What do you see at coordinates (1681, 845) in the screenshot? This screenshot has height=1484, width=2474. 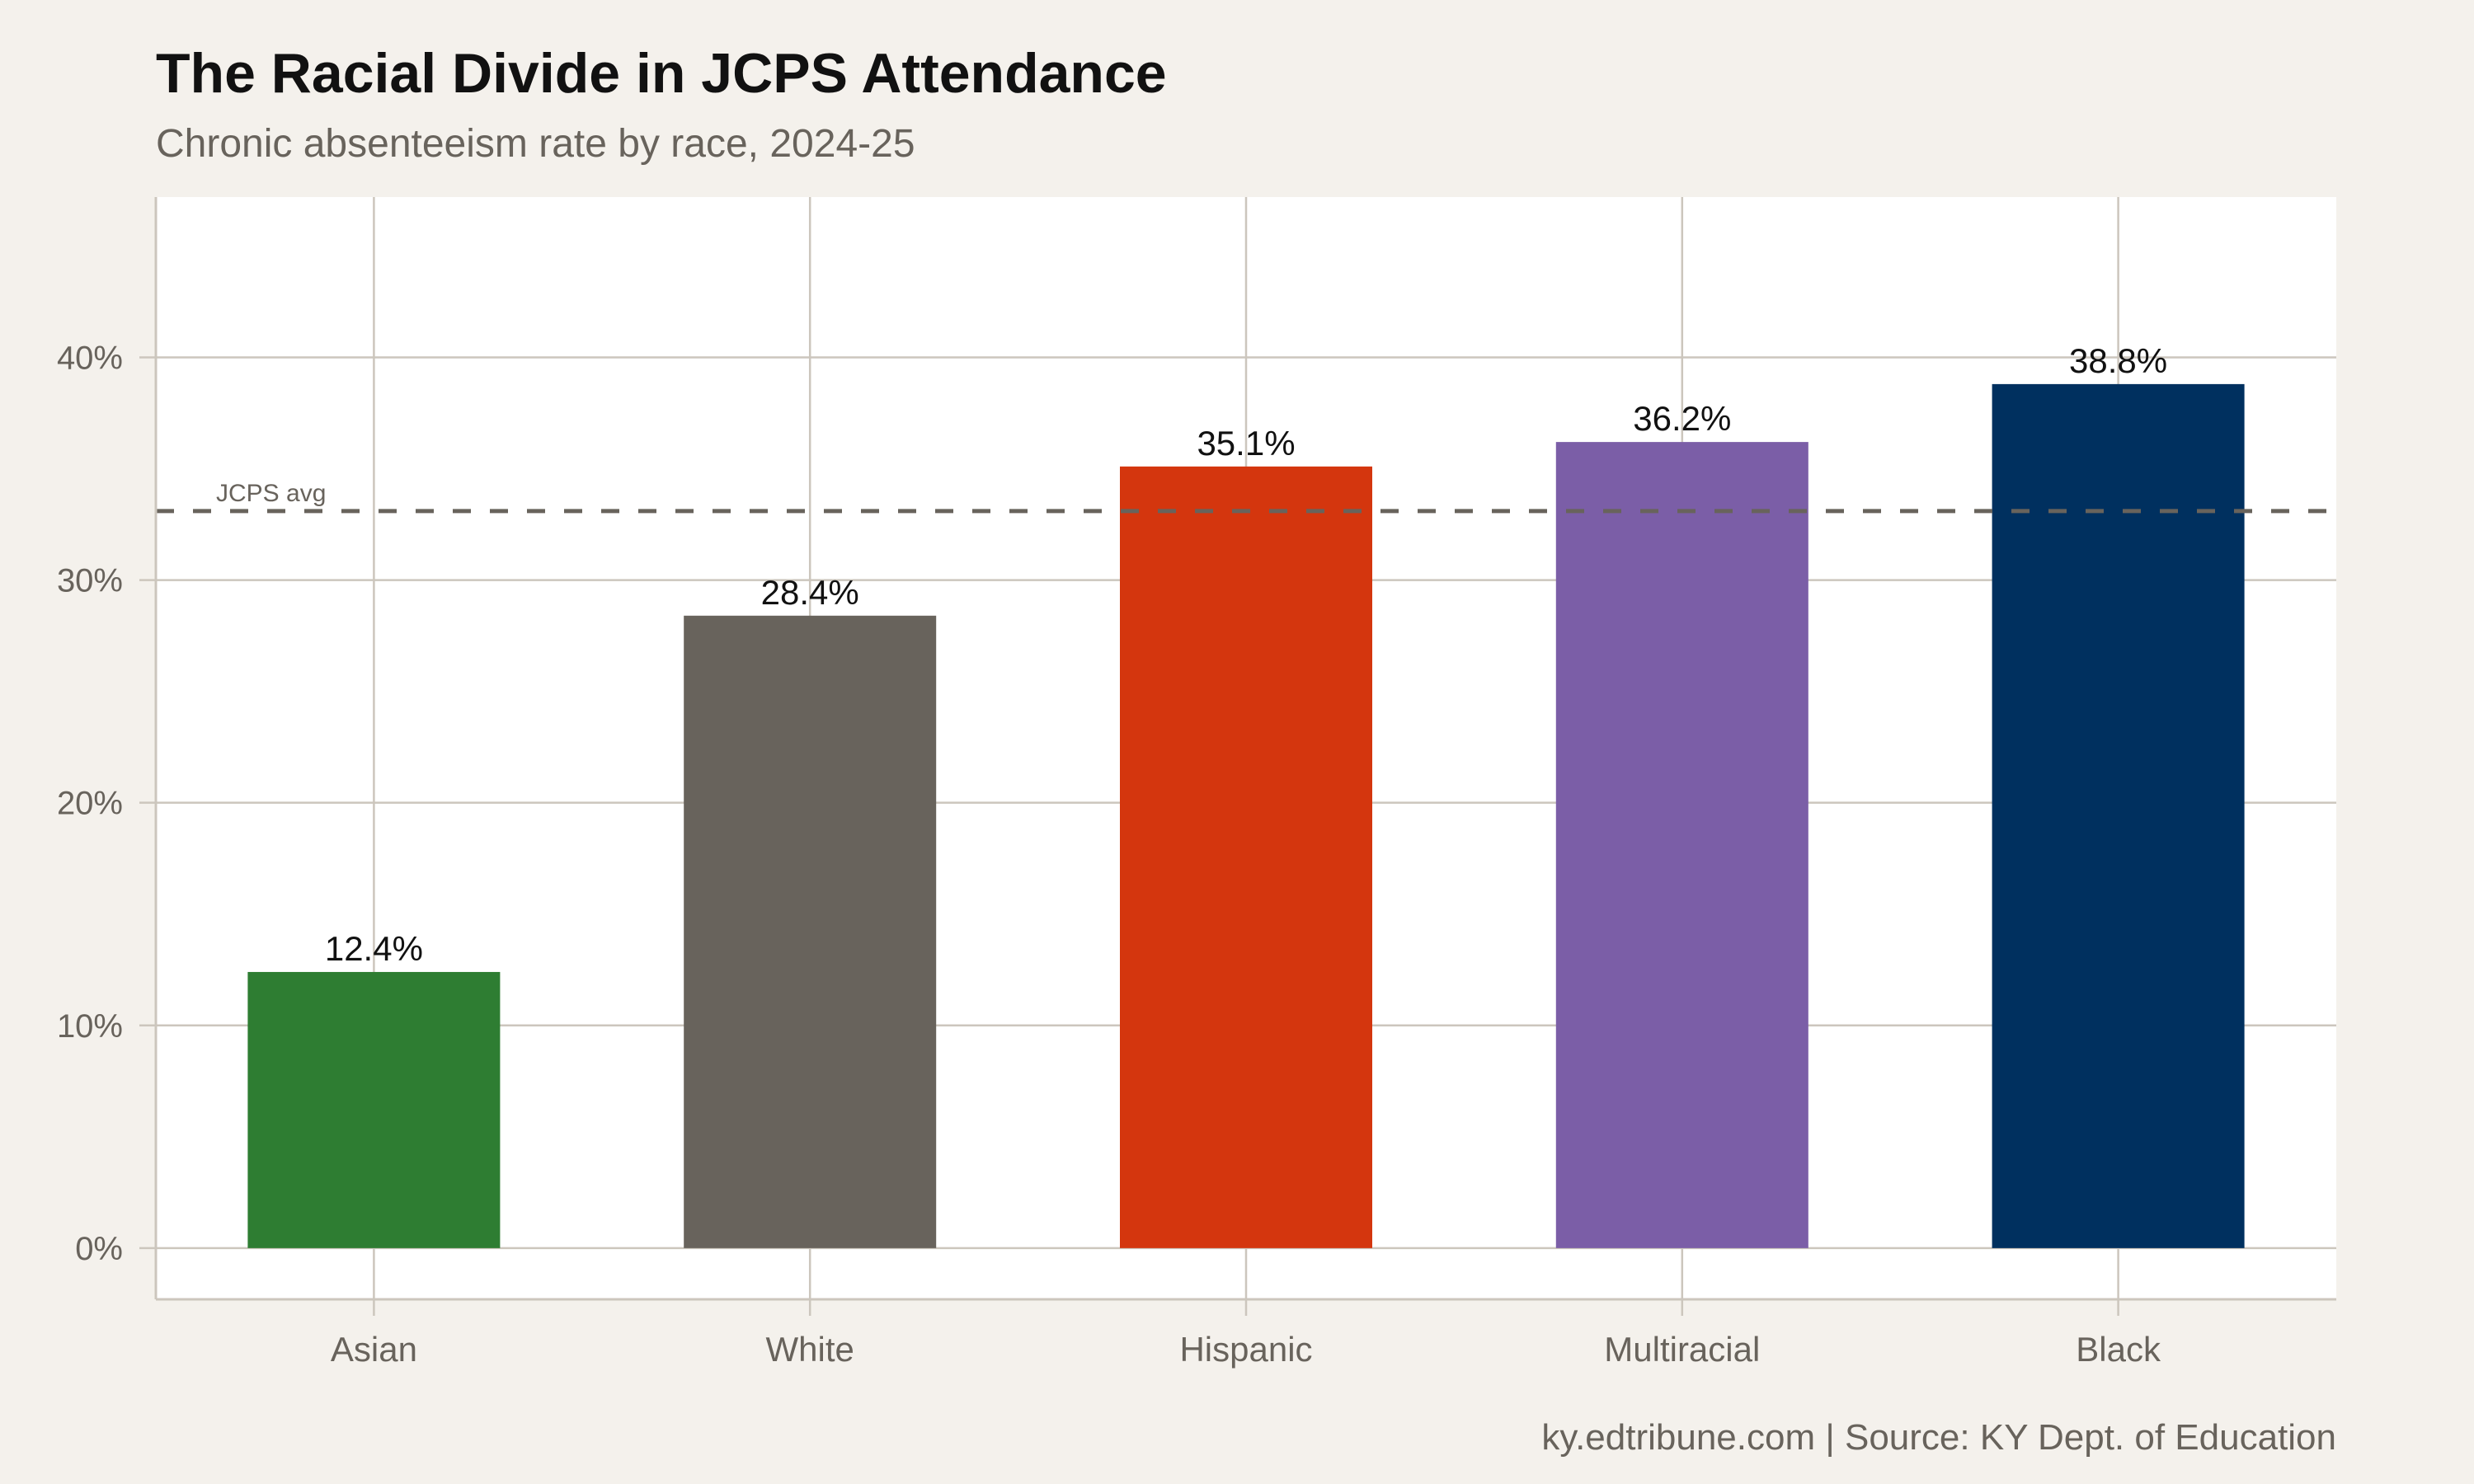 I see `bar-multiracial` at bounding box center [1681, 845].